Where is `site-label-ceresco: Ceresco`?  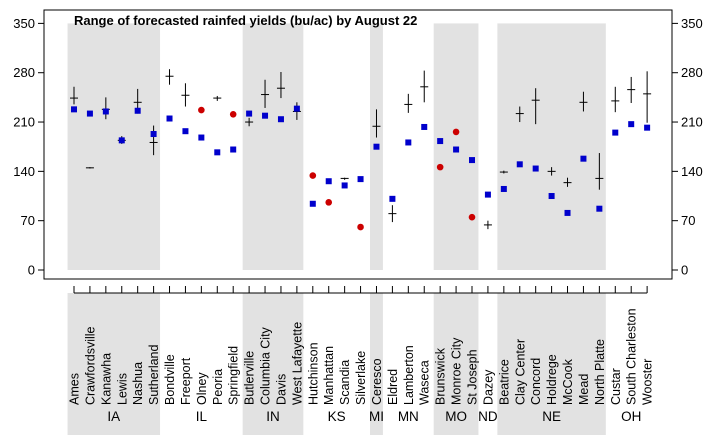 site-label-ceresco: Ceresco is located at coordinates (377, 381).